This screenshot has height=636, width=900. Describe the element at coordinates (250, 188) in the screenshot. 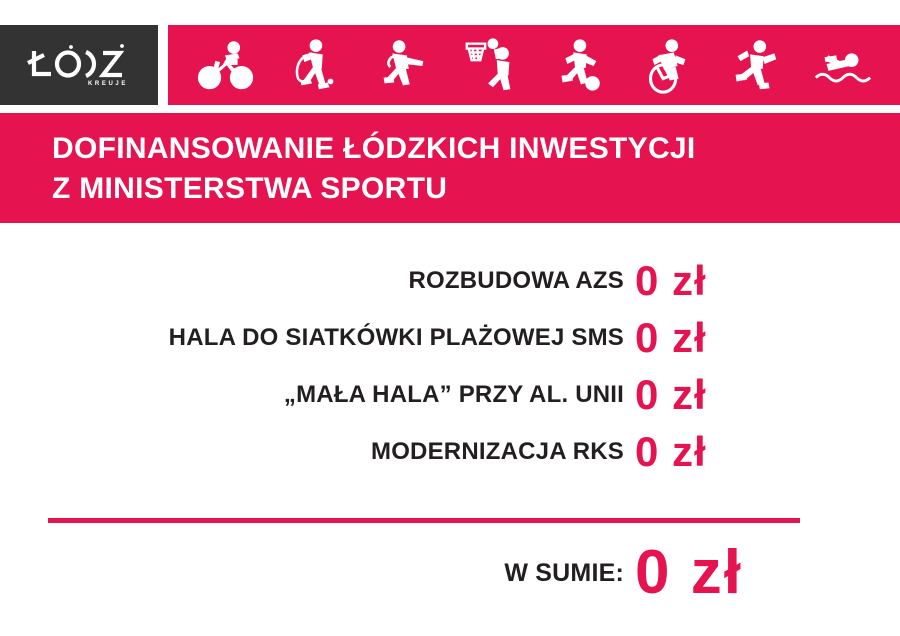

I see `page-title-line-2: Z MINISTERSTWA SPORTU` at that location.